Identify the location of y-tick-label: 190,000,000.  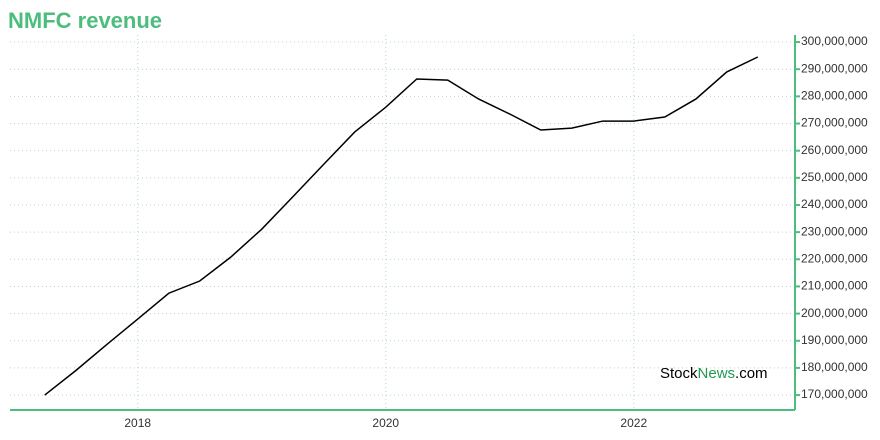
(834, 340).